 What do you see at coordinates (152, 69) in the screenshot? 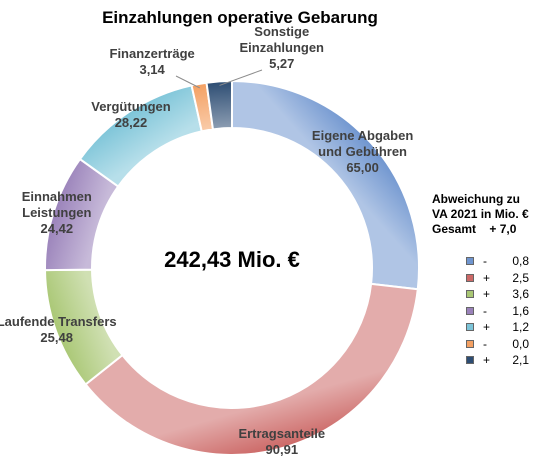
I see `slice-value-label: 3,14` at bounding box center [152, 69].